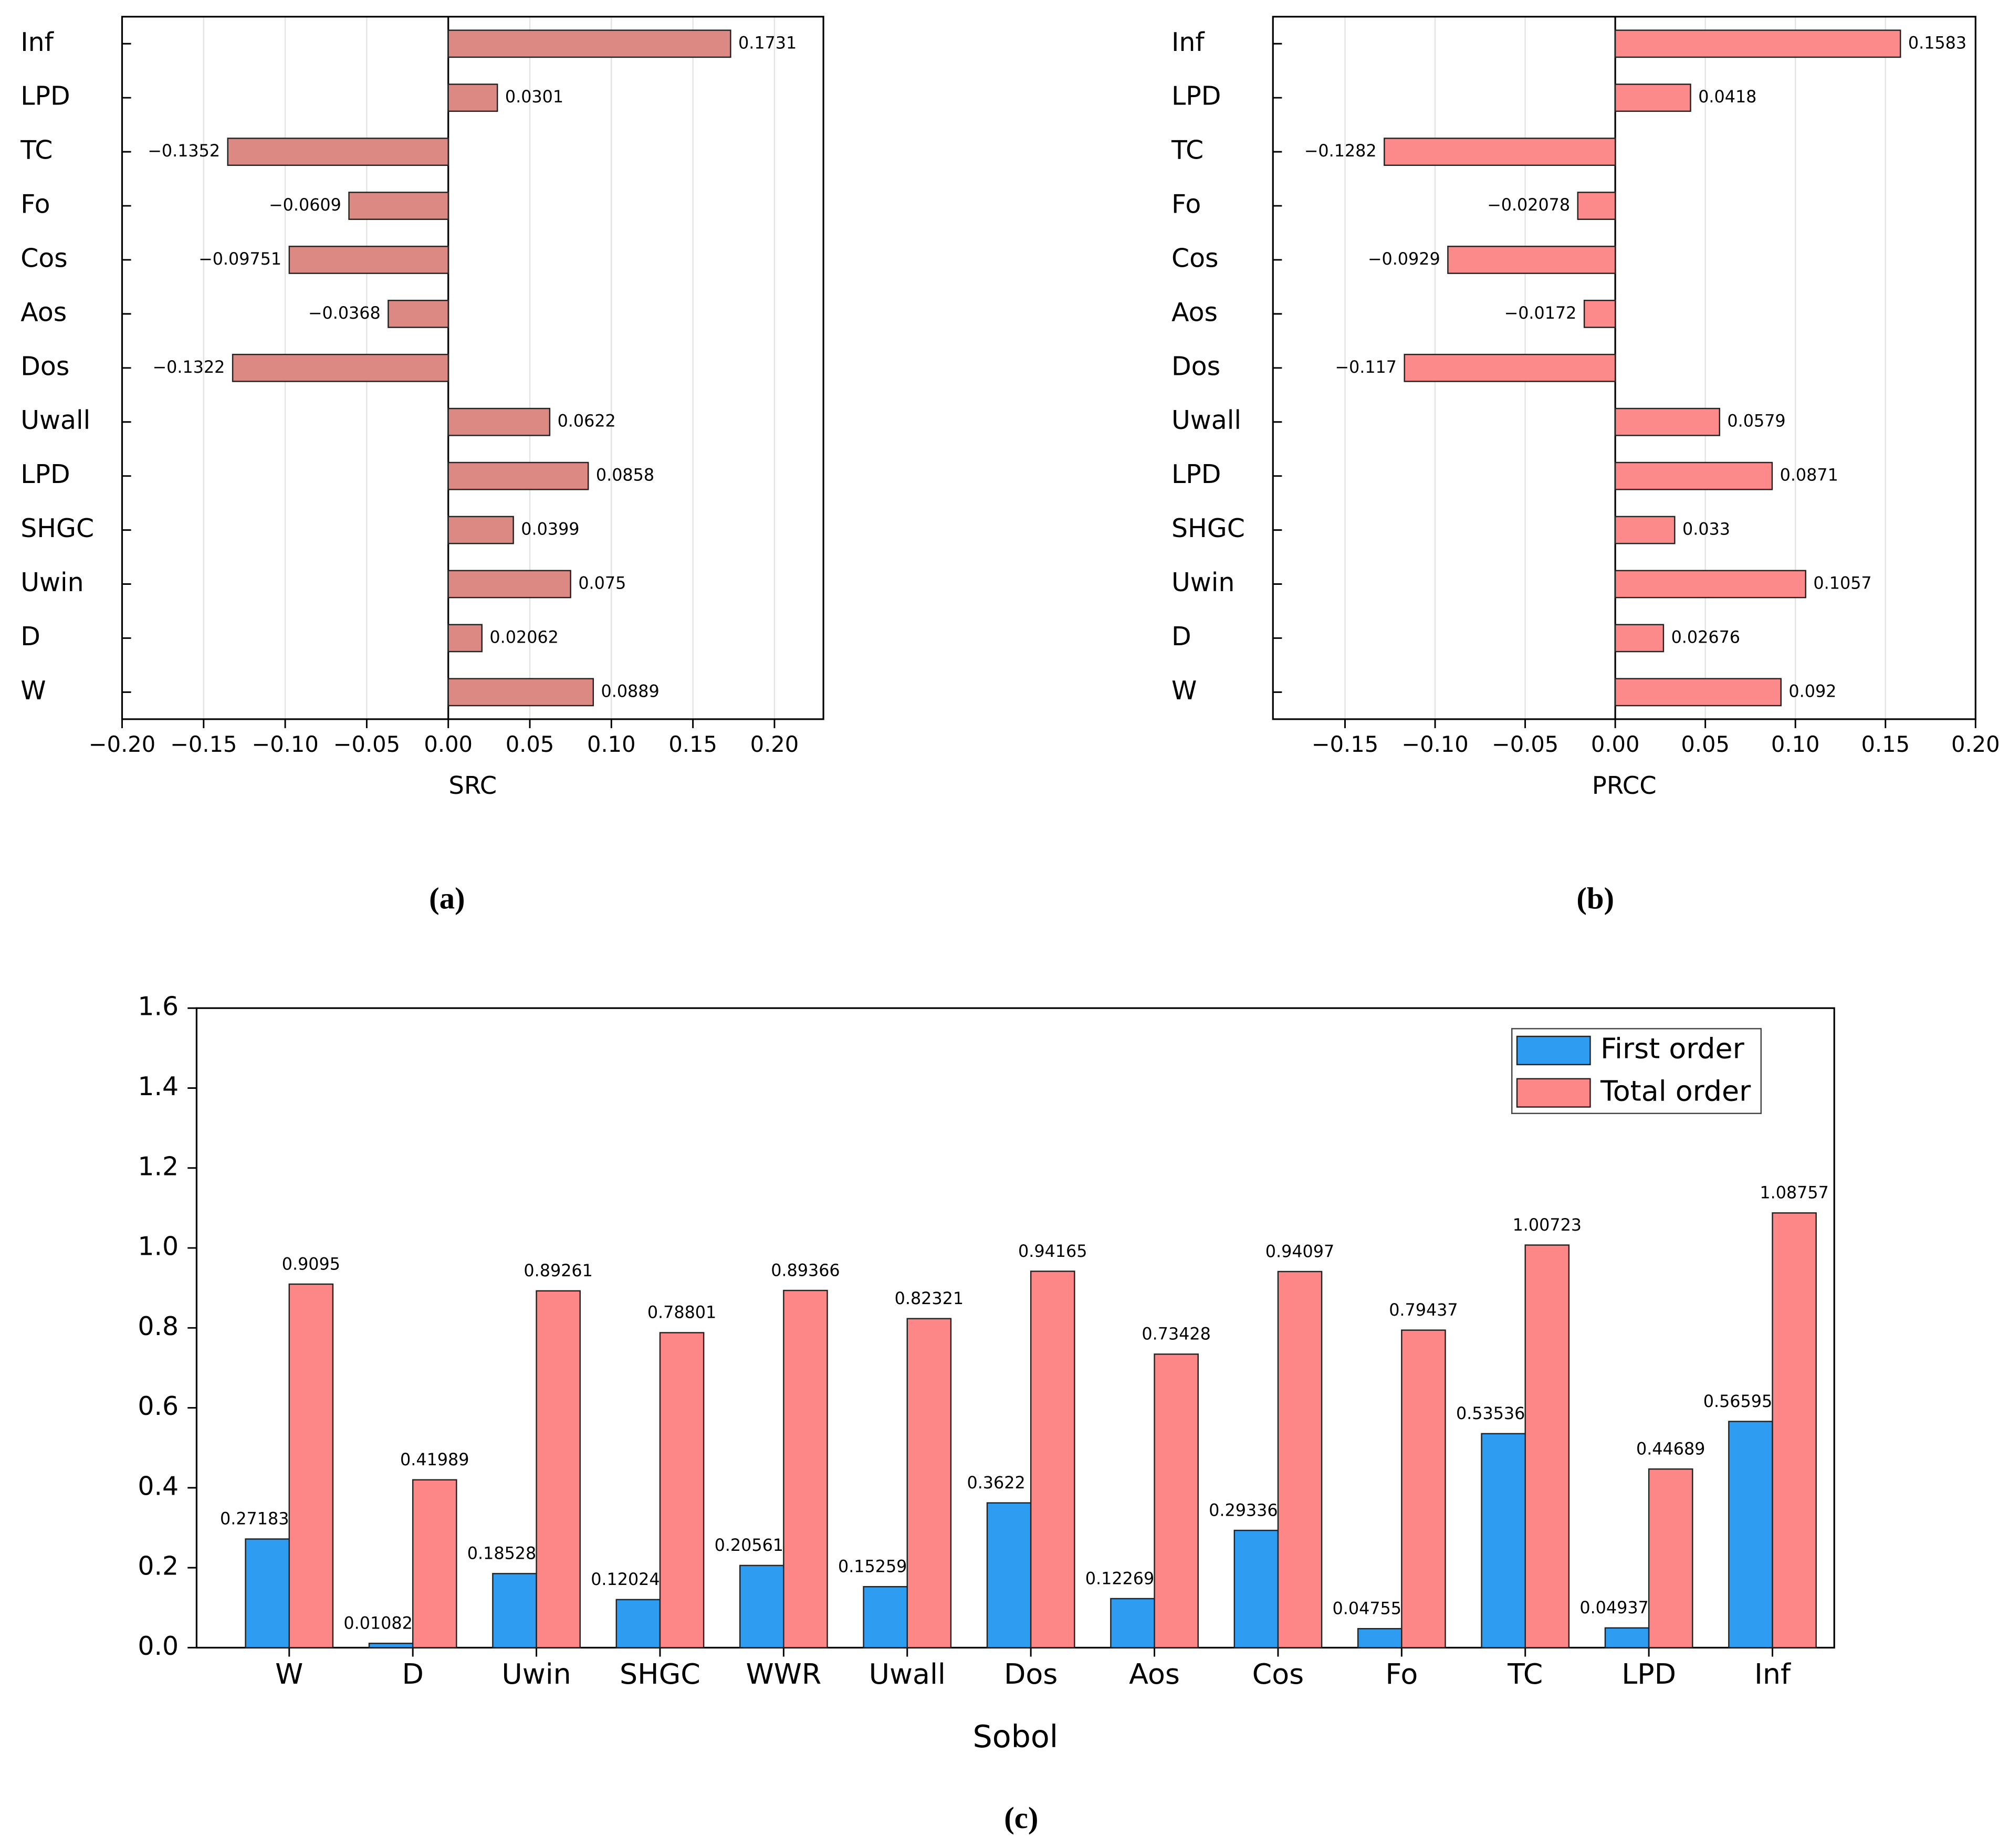  I want to click on value-label: 0.01082, so click(377, 1623).